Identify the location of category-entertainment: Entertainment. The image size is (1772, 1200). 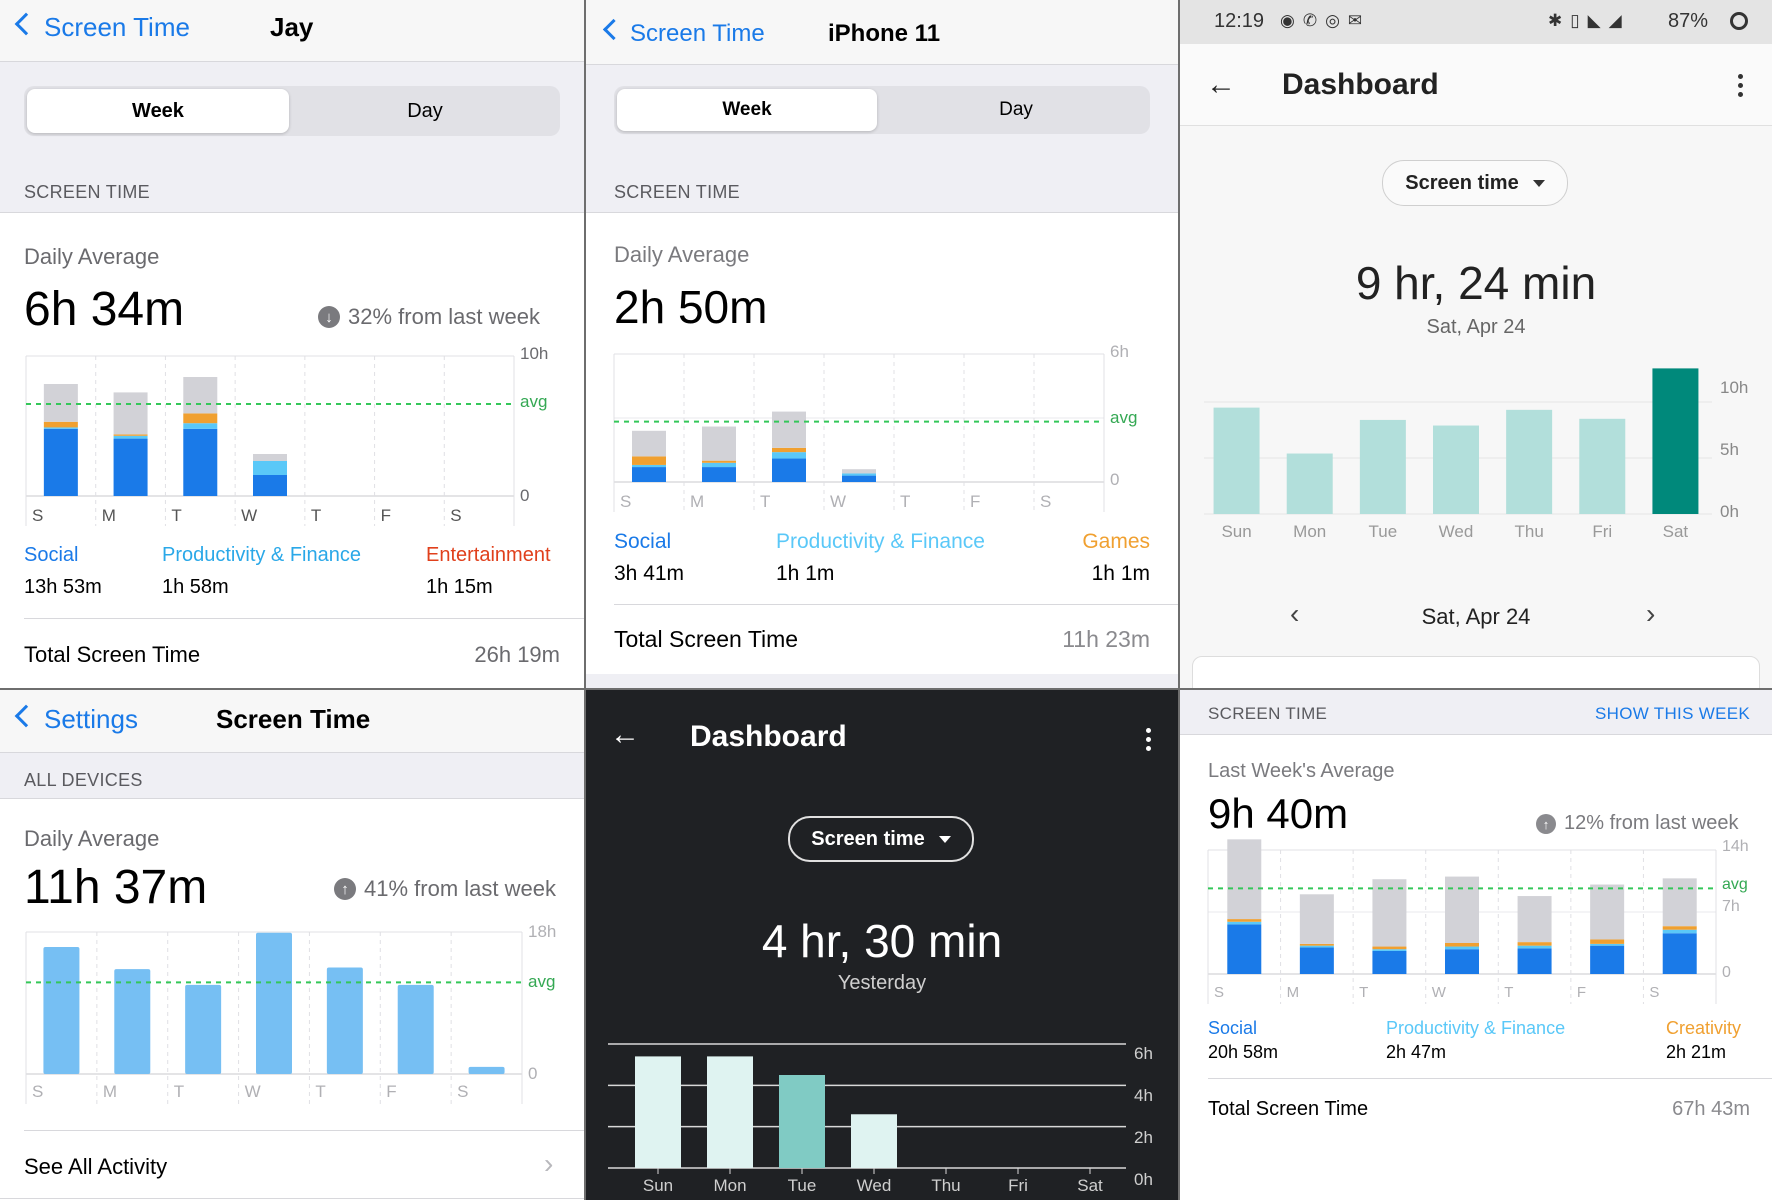
(488, 555).